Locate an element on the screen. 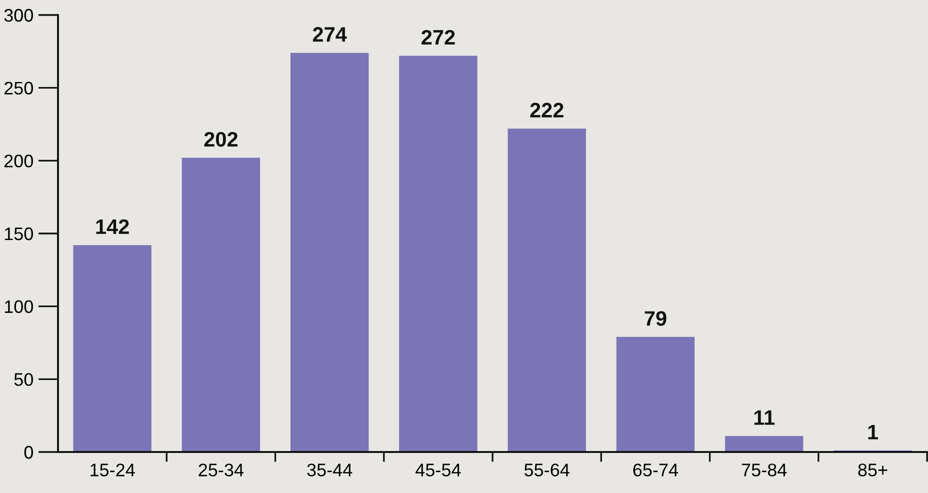 The width and height of the screenshot is (928, 493). data-label: 11 is located at coordinates (764, 417).